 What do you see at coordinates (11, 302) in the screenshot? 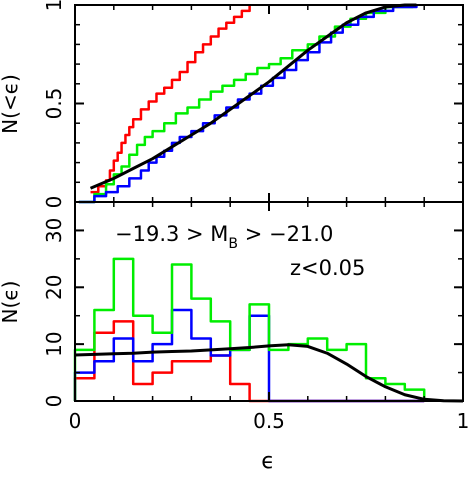
I see `bottom-y-axis-label: N(ϵ)` at bounding box center [11, 302].